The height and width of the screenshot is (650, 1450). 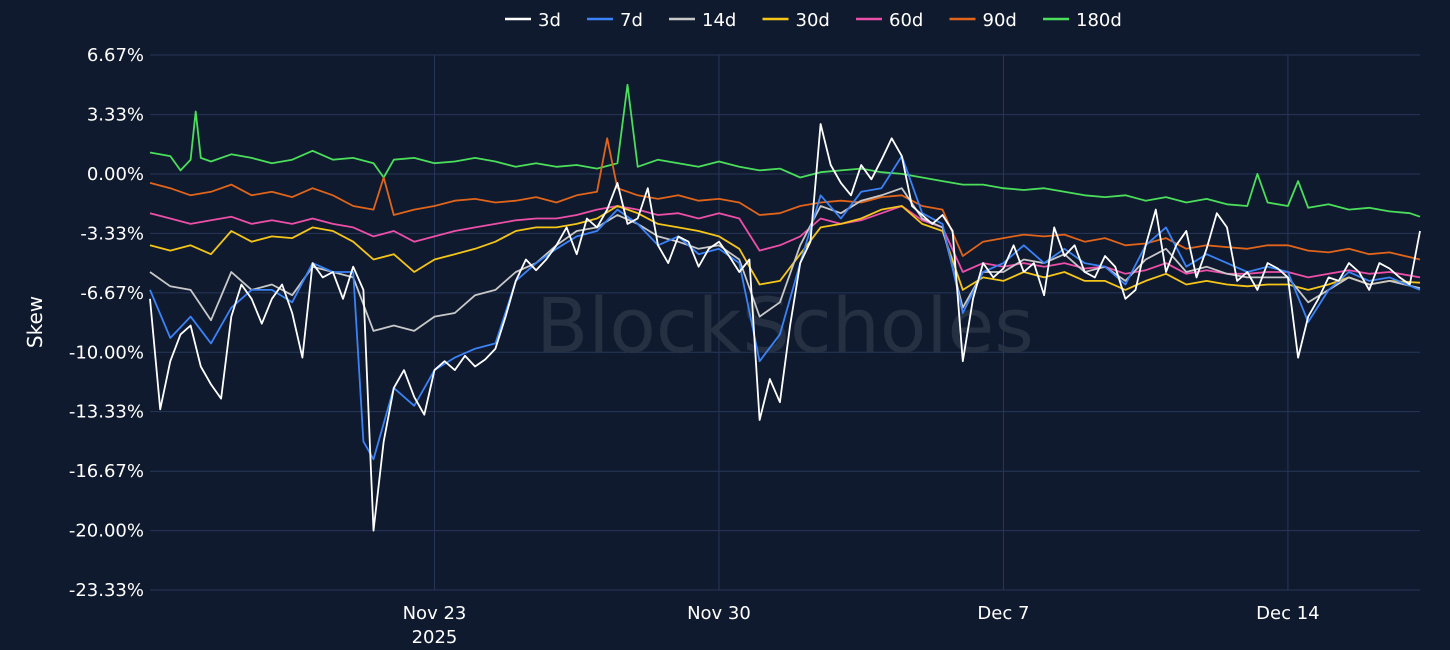 What do you see at coordinates (435, 613) in the screenshot?
I see `x-tick-label: Nov 23` at bounding box center [435, 613].